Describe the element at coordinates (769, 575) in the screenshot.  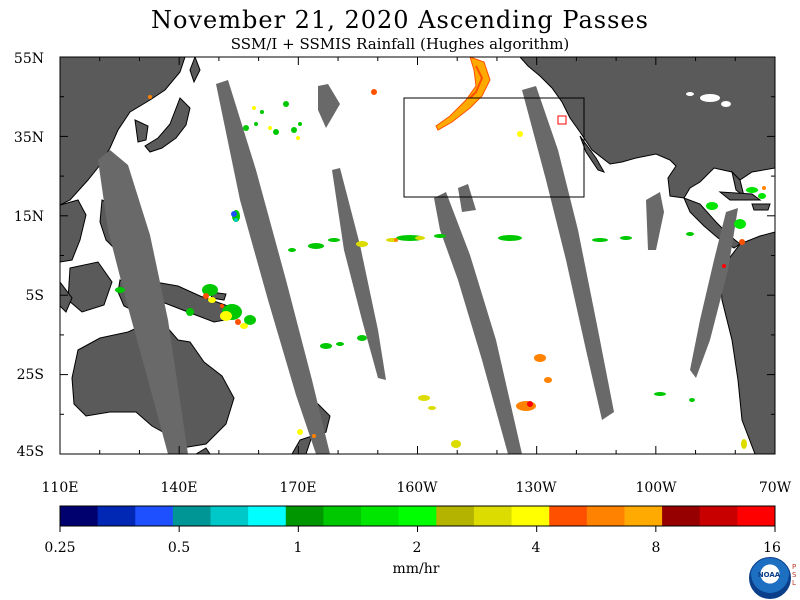
I see `noaa-logo-text: NOAA` at that location.